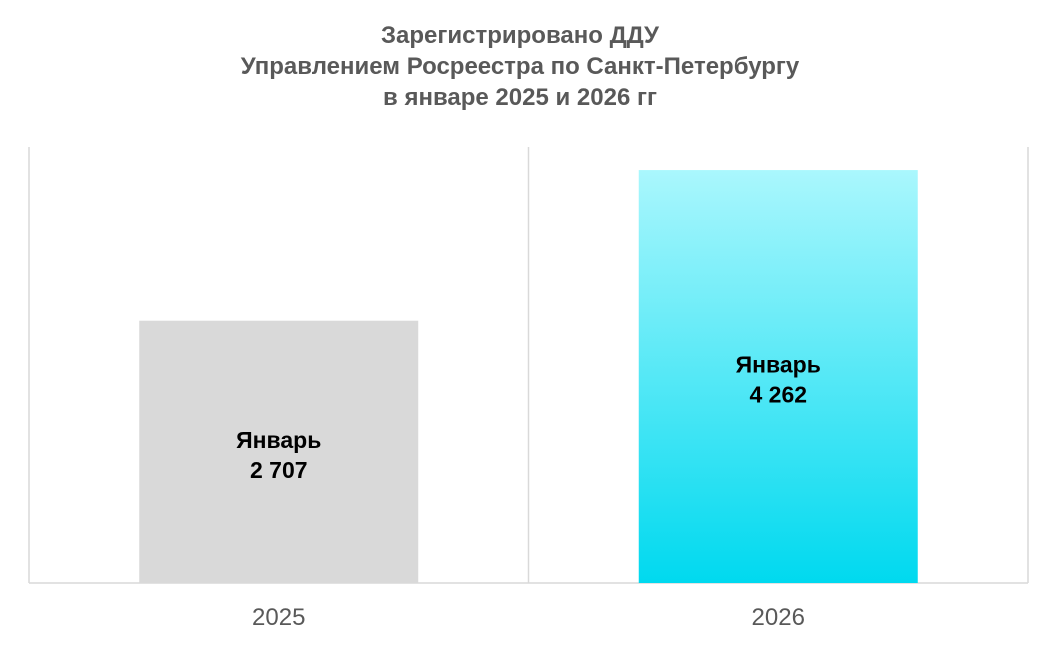 The height and width of the screenshot is (647, 1056). Describe the element at coordinates (279, 470) in the screenshot. I see `data-label-value: 2 707` at that location.